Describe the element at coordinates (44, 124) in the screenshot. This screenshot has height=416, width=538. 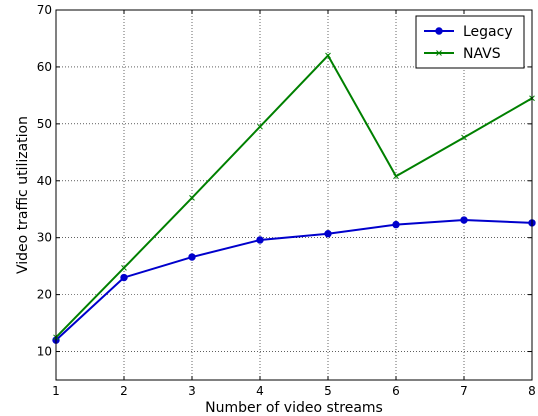
I see `y-tick-label: 50` at that location.